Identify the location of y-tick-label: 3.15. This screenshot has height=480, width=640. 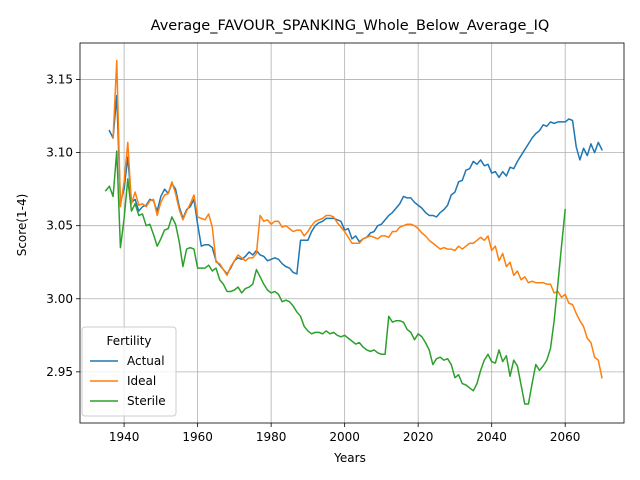
(59, 80).